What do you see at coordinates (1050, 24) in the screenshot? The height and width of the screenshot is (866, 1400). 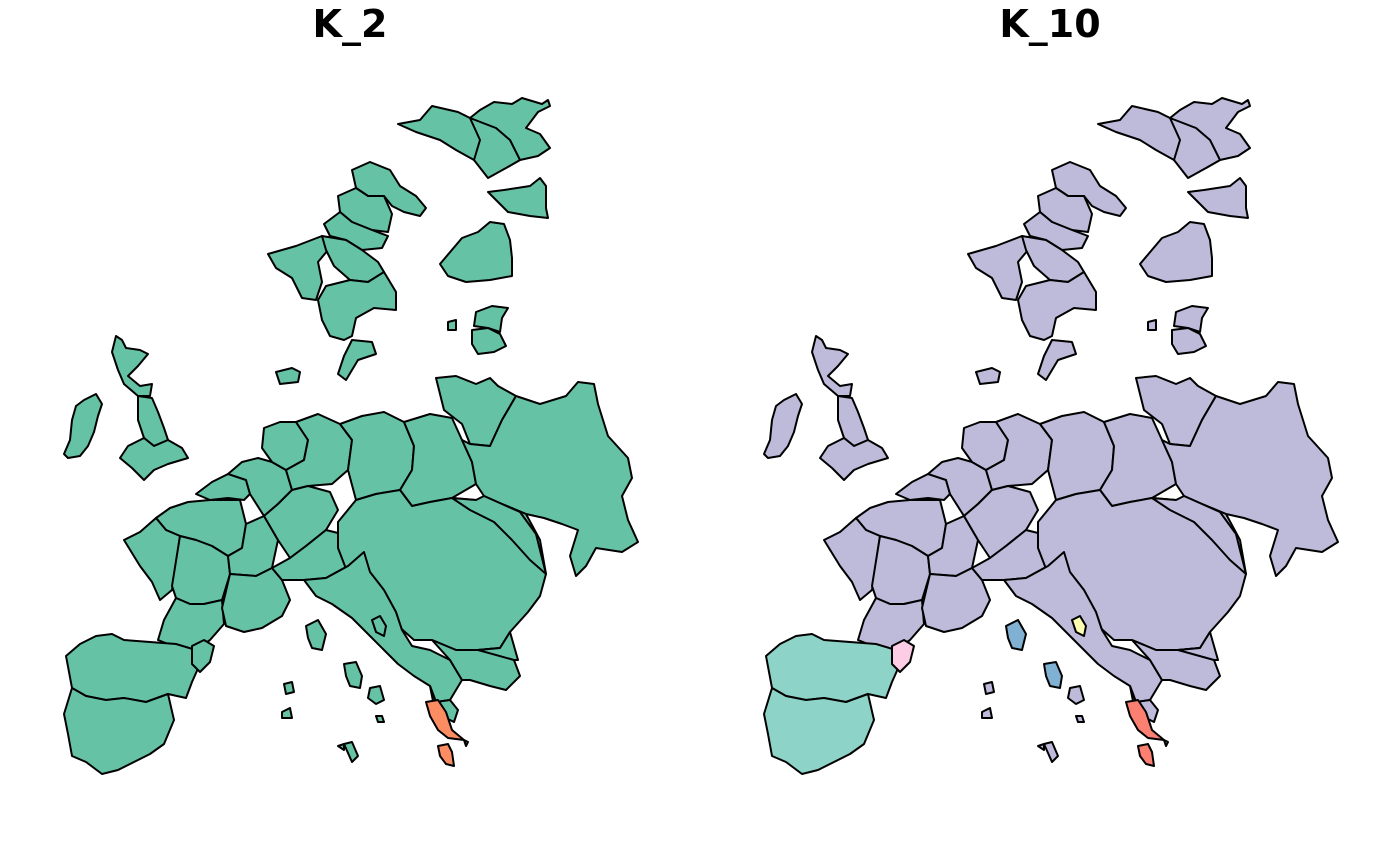 I see `panel-title: K_10` at bounding box center [1050, 24].